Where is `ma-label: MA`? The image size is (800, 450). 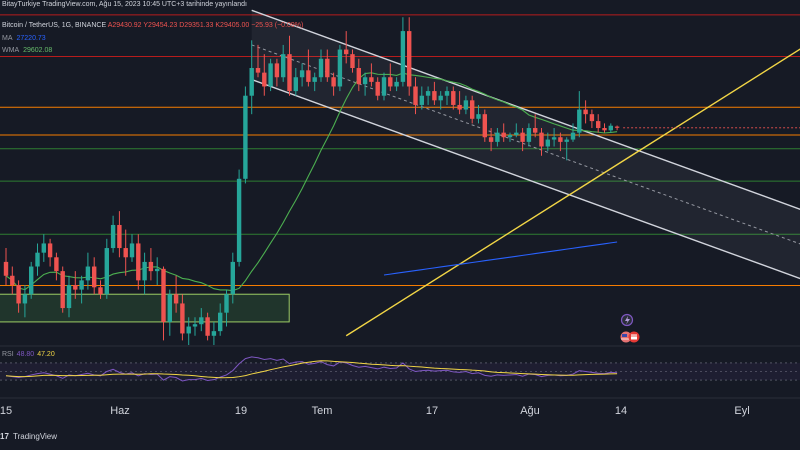
ma-label: MA is located at coordinates (7, 38).